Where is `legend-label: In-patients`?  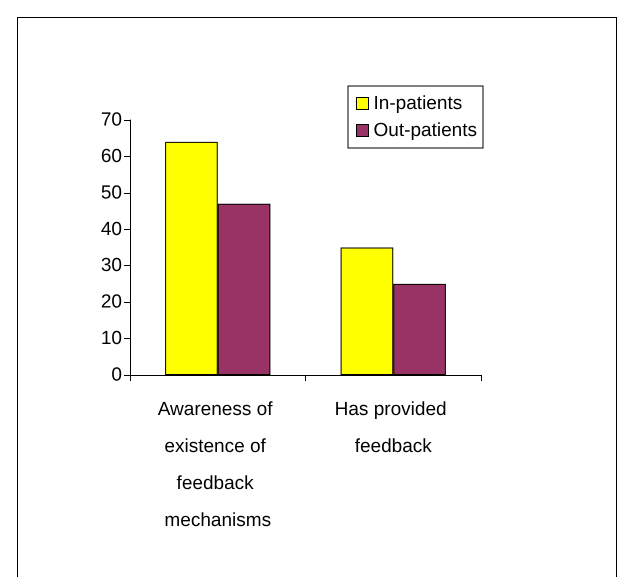 legend-label: In-patients is located at coordinates (418, 103).